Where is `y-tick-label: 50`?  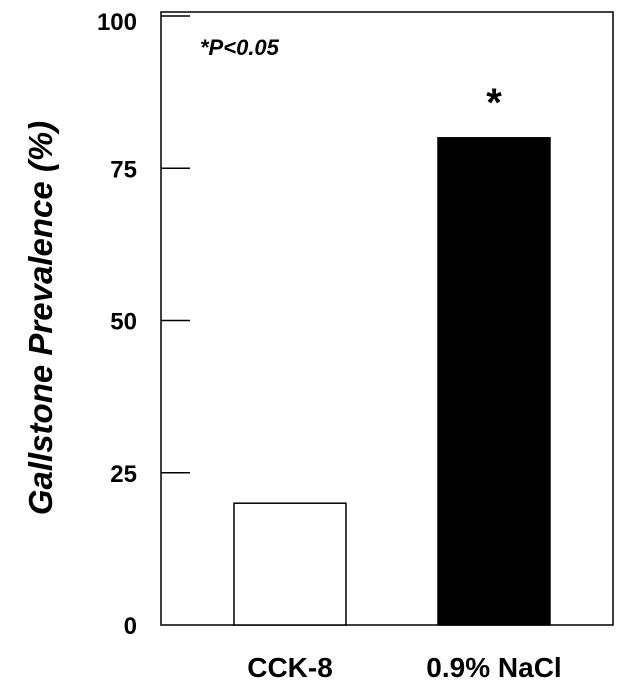
y-tick-label: 50 is located at coordinates (123, 322).